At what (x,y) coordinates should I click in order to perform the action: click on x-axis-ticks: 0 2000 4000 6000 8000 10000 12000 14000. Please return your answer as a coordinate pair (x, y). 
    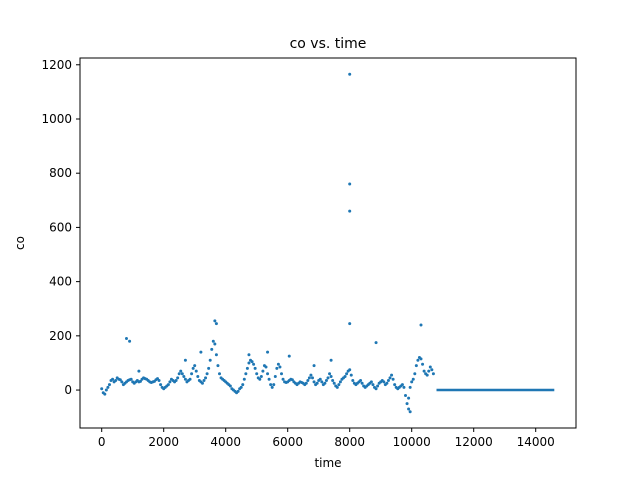
    Looking at the image, I should click on (326, 438).